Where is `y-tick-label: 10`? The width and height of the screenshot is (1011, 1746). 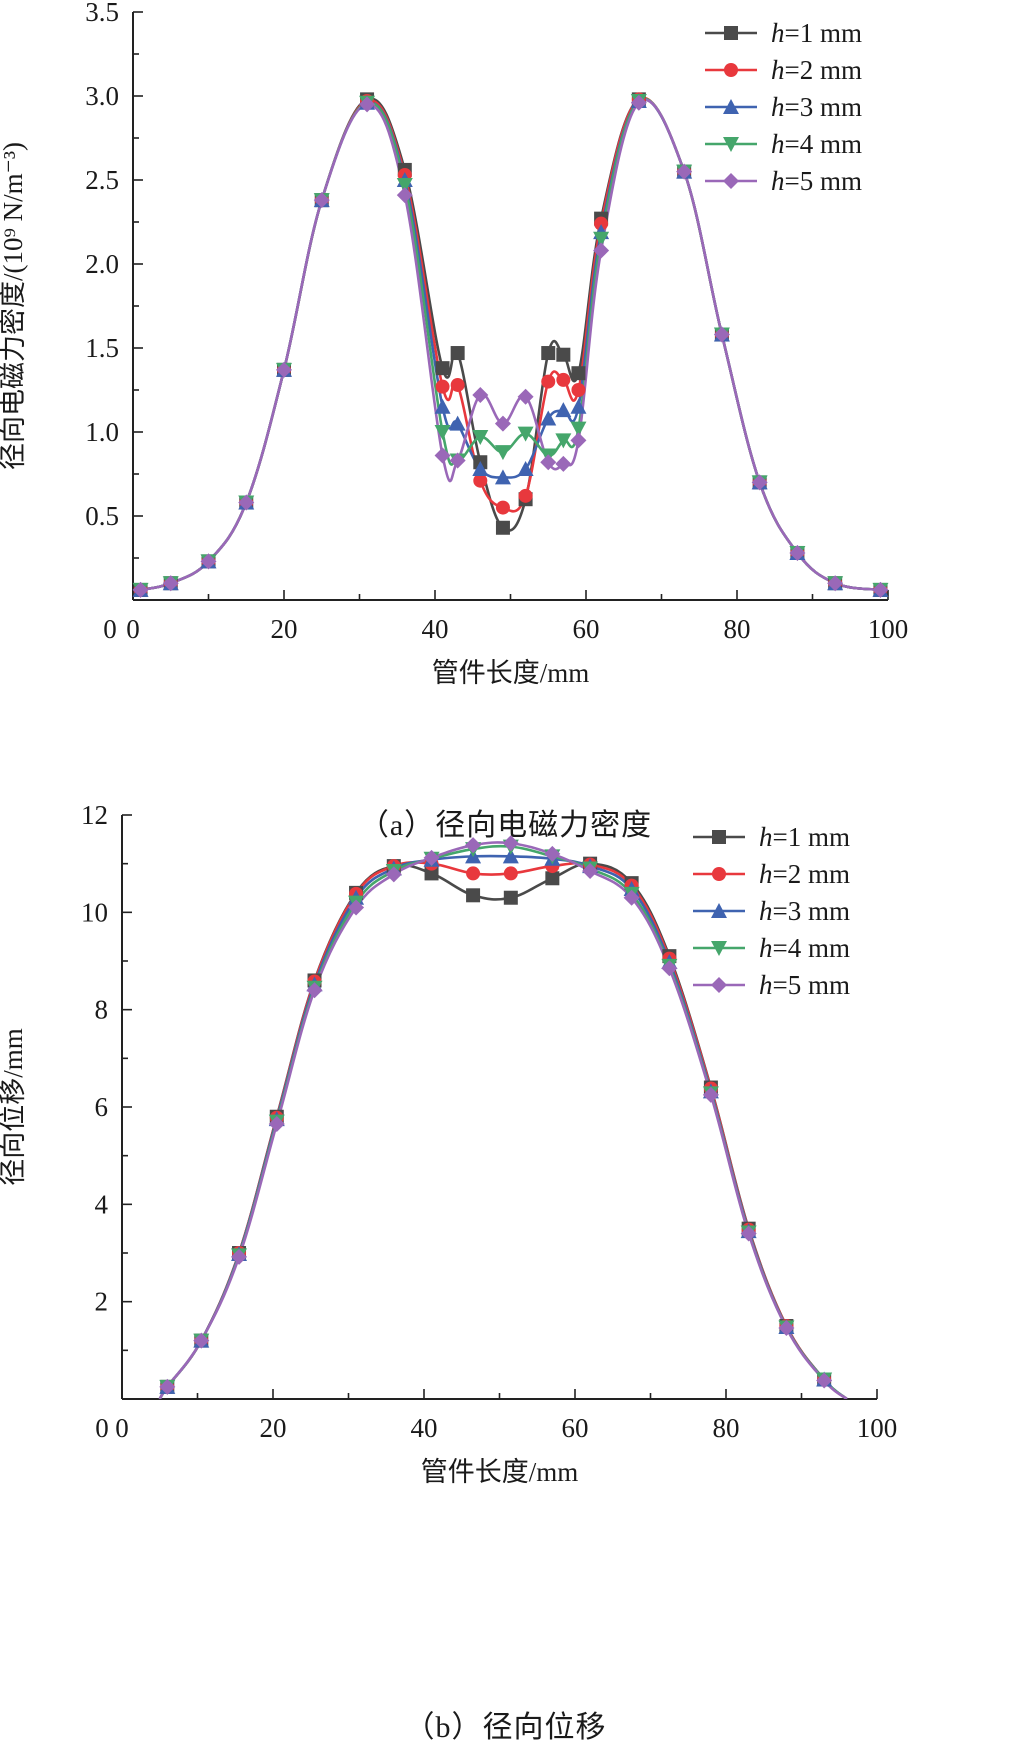
y-tick-label: 10 is located at coordinates (94, 912).